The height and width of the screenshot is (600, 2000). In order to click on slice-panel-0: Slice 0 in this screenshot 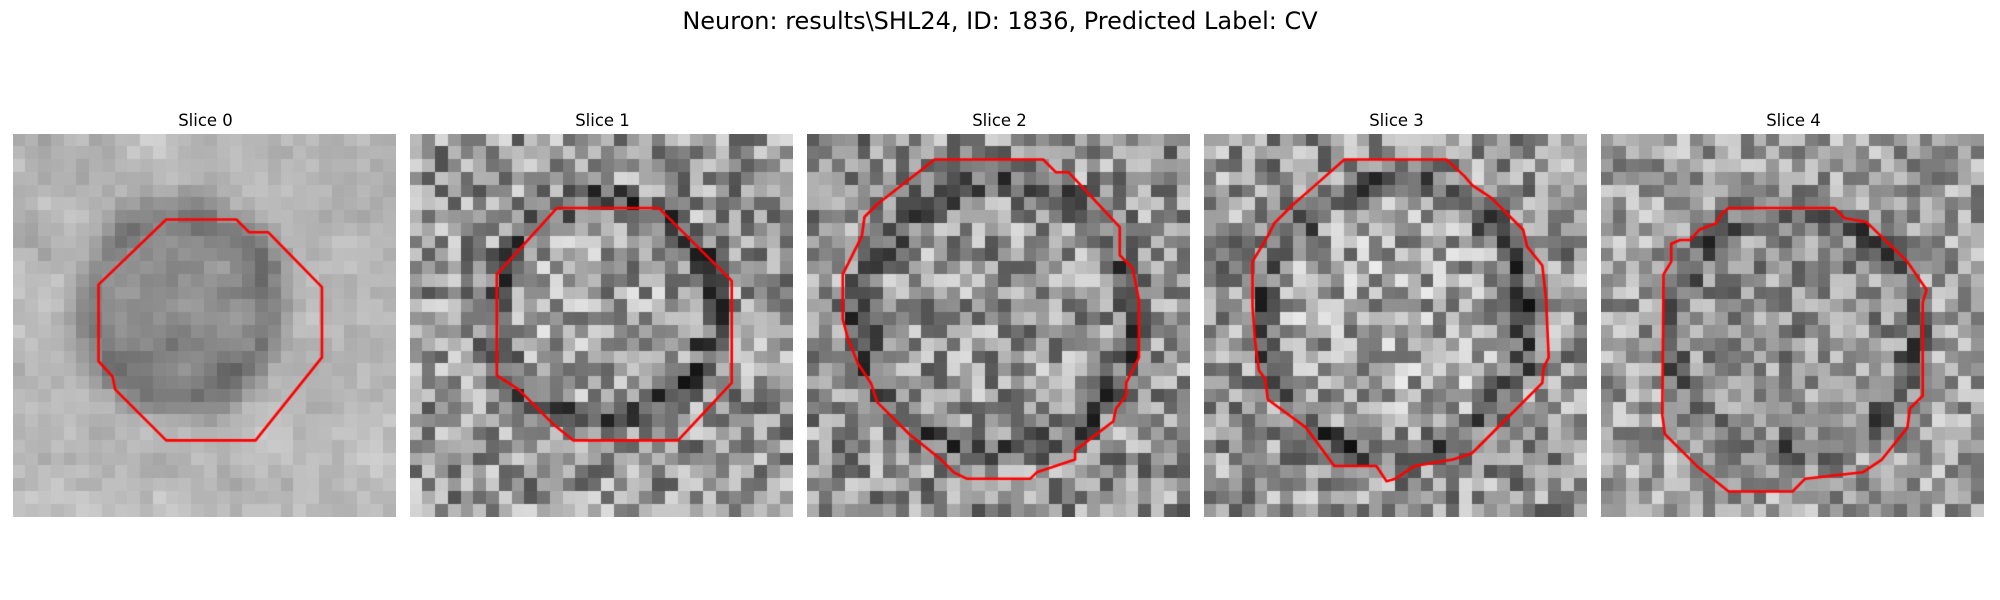, I will do `click(205, 312)`.